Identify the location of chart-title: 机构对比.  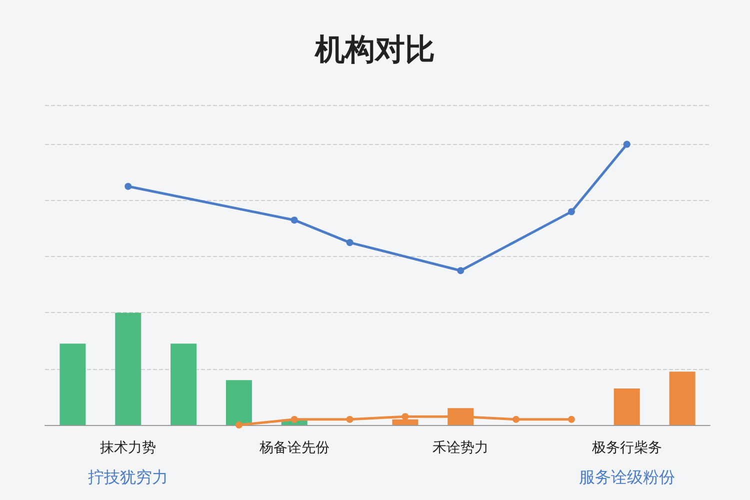
(374, 50).